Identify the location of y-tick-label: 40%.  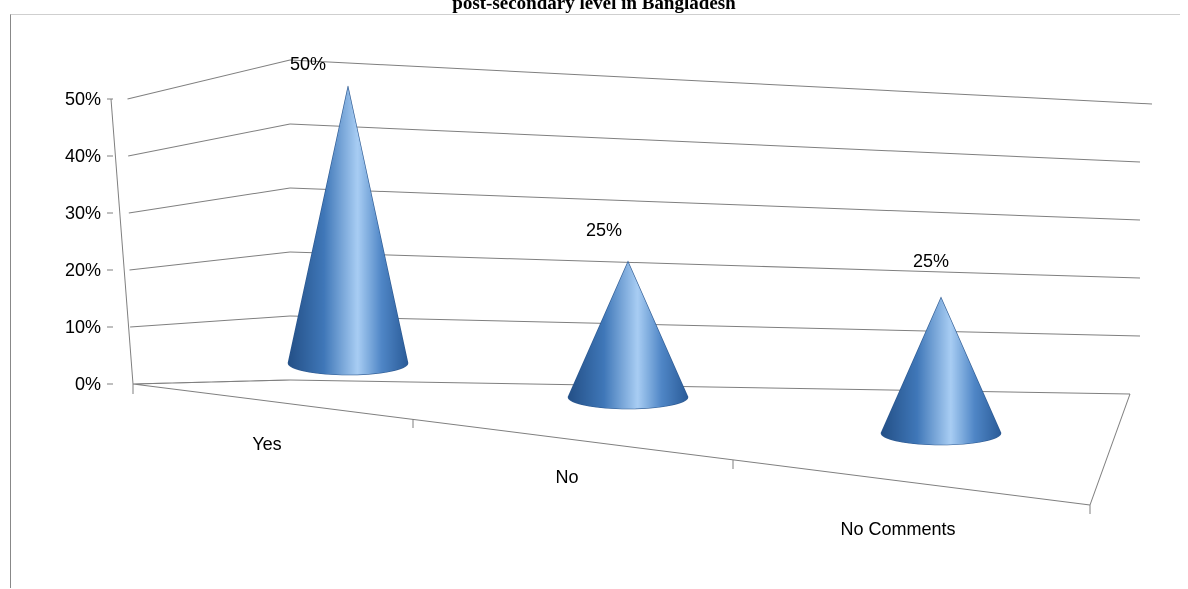
(83, 156).